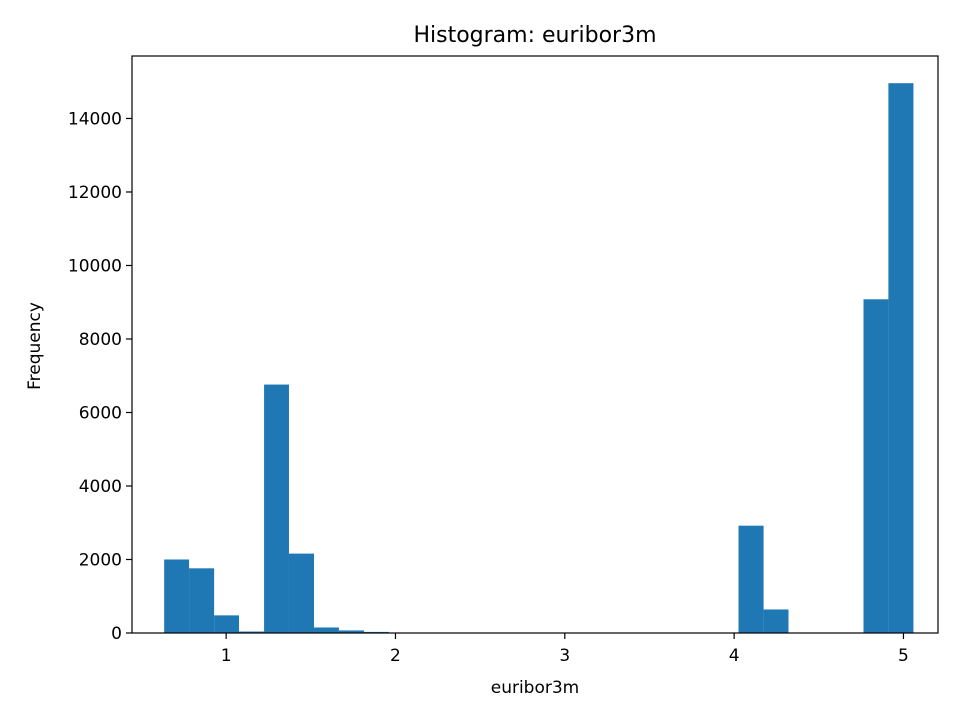  What do you see at coordinates (35, 346) in the screenshot?
I see `y-axis-label: Frequency` at bounding box center [35, 346].